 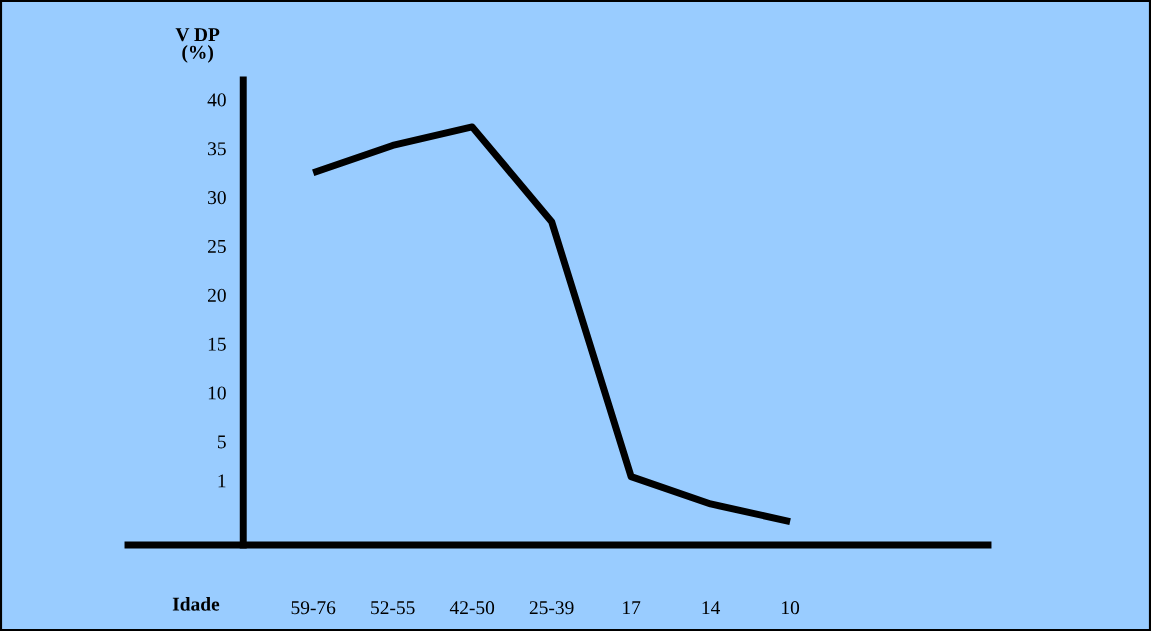 What do you see at coordinates (632, 608) in the screenshot?
I see `x-tick-label: 17` at bounding box center [632, 608].